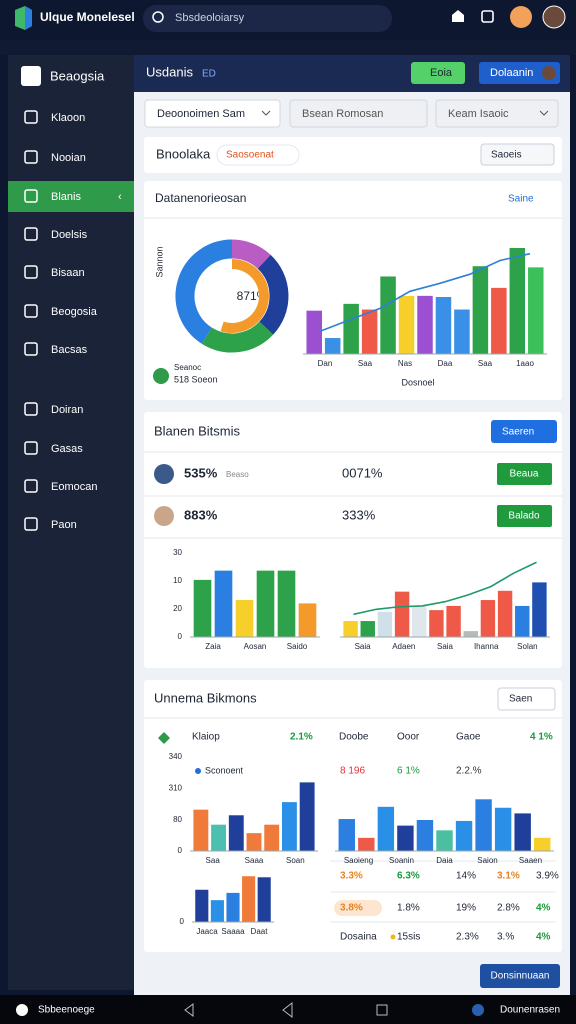 Image resolution: width=576 pixels, height=1024 pixels. I want to click on x-tick-label: Nas, so click(405, 363).